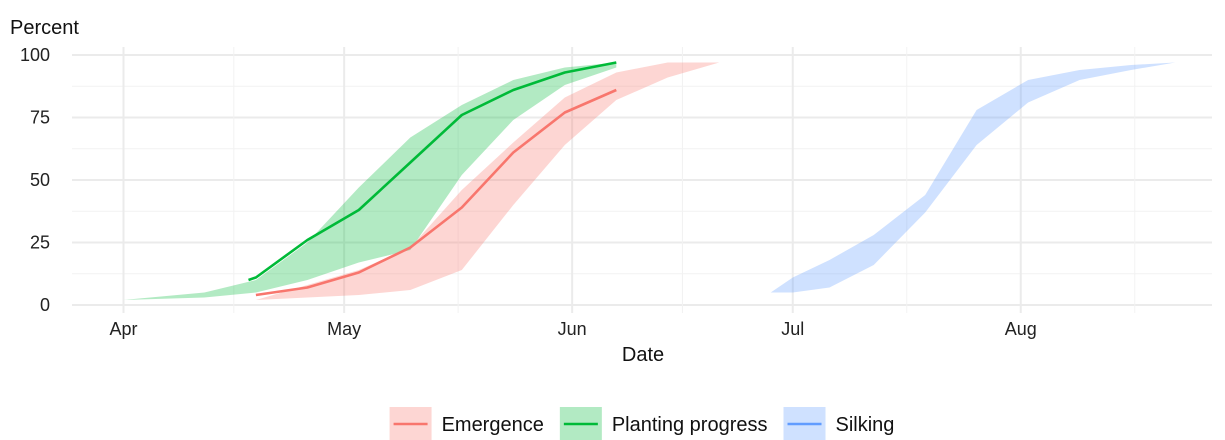  I want to click on x-tick-label: Jun, so click(572, 329).